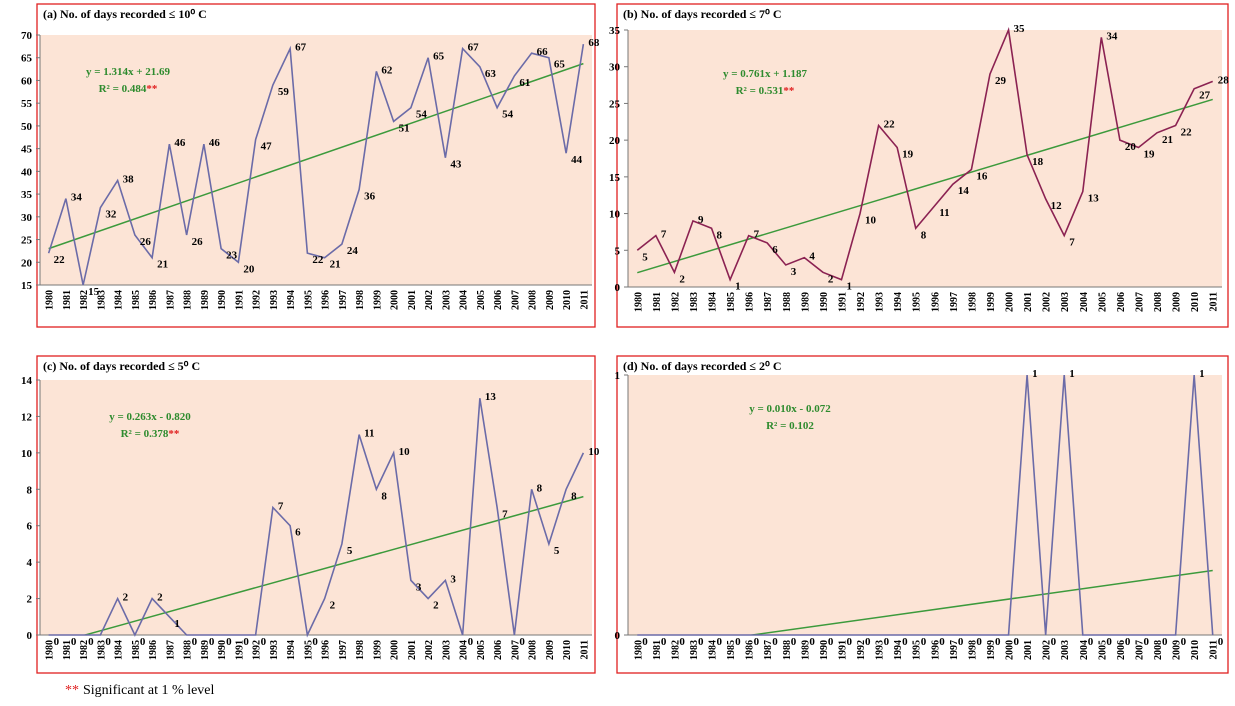  Describe the element at coordinates (775, 250) in the screenshot. I see `data-label: 6` at that location.